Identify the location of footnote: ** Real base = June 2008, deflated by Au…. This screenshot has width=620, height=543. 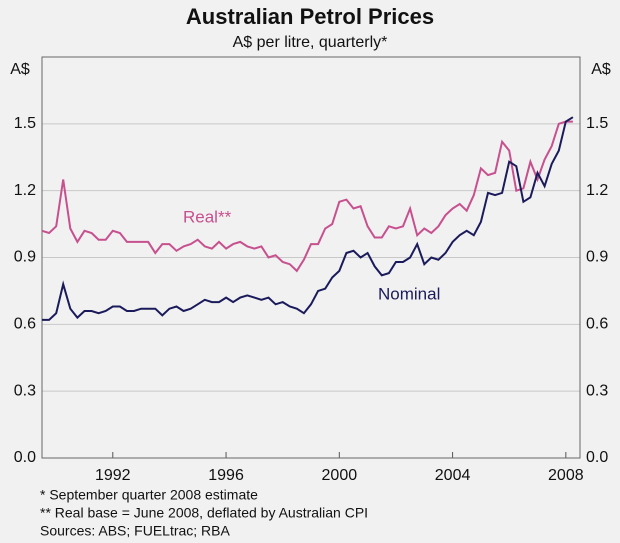
(204, 513).